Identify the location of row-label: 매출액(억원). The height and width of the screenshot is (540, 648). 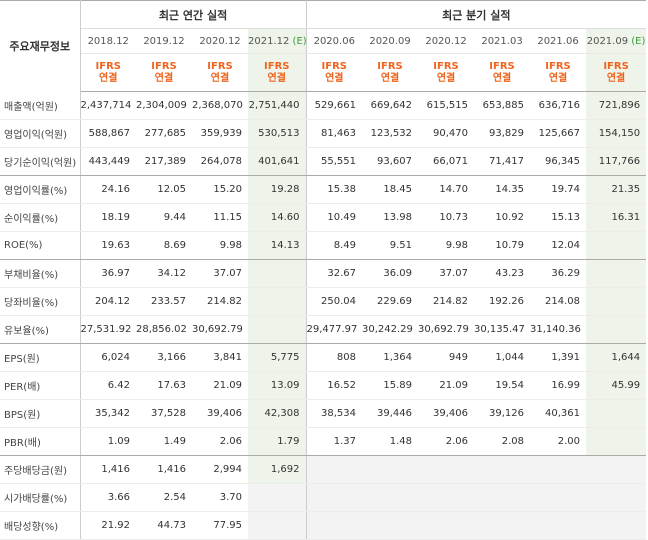
(40, 105).